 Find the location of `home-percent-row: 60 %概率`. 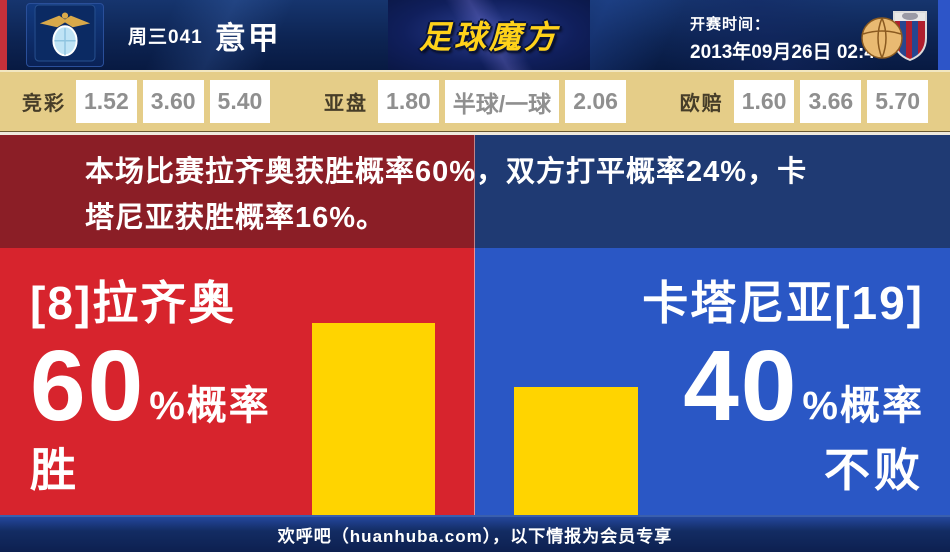

home-percent-row: 60 %概率 is located at coordinates (150, 386).